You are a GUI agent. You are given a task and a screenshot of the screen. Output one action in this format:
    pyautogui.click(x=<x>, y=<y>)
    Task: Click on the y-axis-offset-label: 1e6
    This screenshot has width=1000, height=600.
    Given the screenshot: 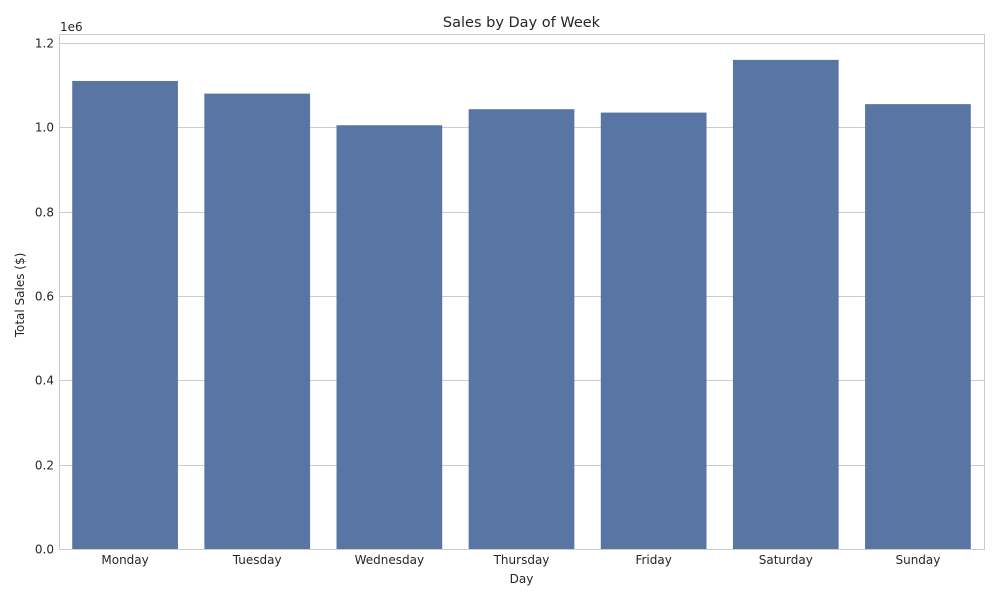 What is the action you would take?
    pyautogui.click(x=71, y=27)
    